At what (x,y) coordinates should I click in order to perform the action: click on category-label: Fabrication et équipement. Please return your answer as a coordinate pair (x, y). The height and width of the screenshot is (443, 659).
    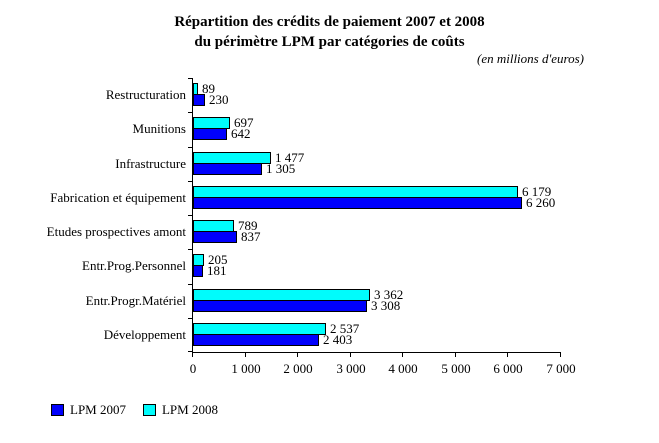
    Looking at the image, I should click on (118, 197).